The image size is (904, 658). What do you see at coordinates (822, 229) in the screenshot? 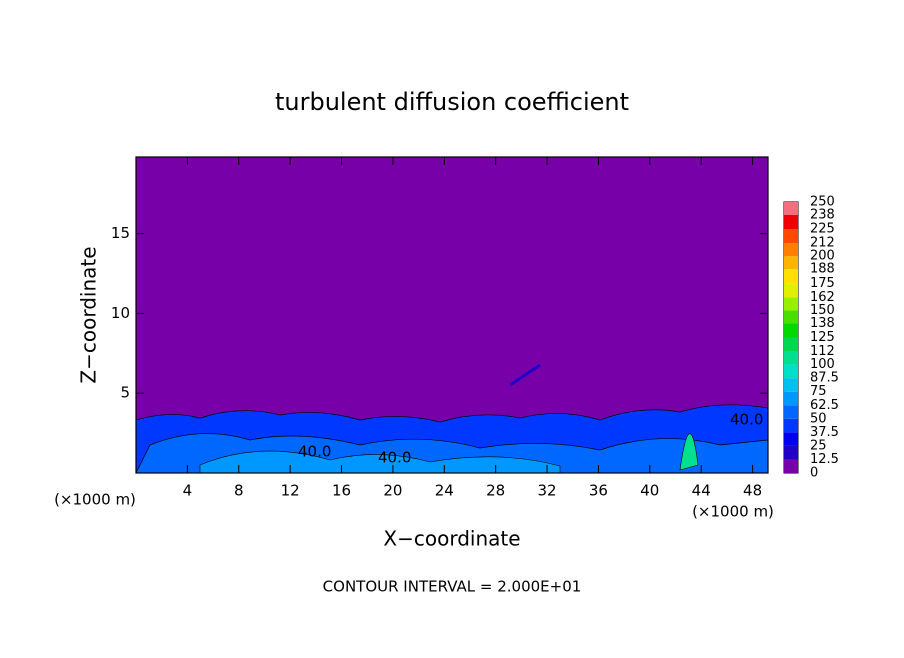
I see `colorbar-label: 225` at bounding box center [822, 229].